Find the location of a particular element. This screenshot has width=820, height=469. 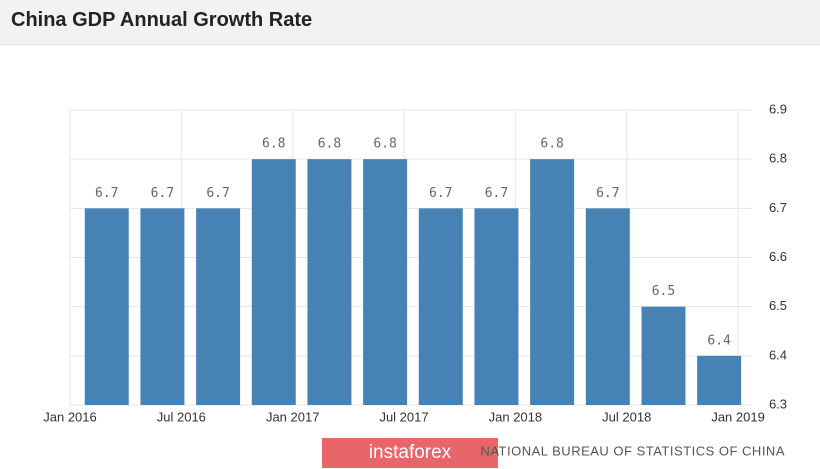

watermark: instaforex is located at coordinates (410, 452).